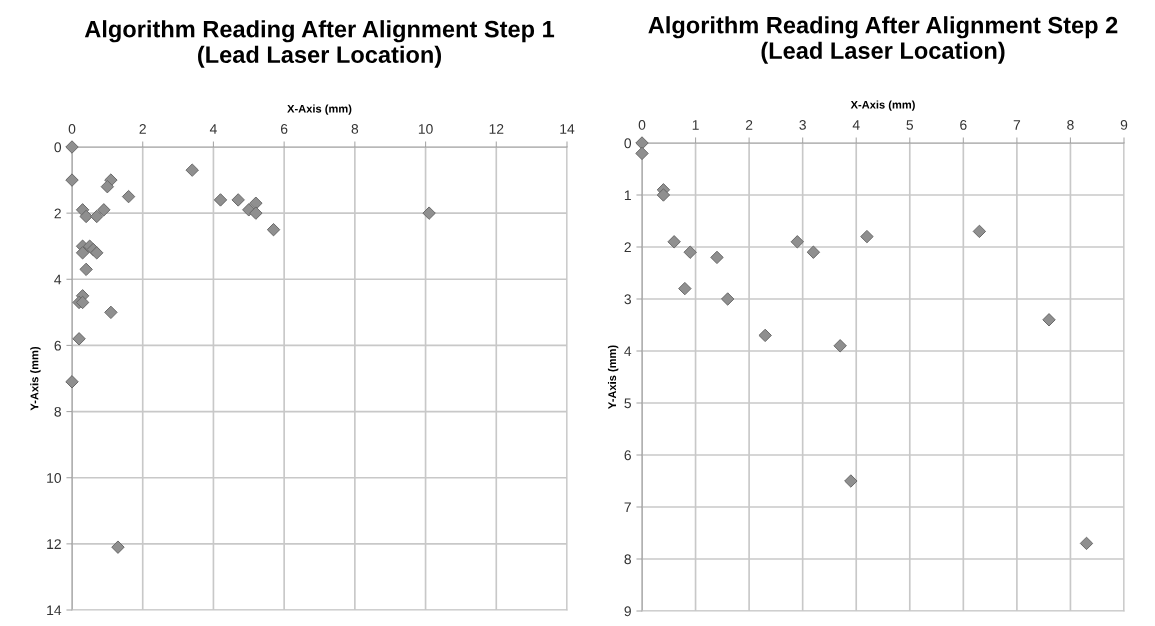 Image resolution: width=1155 pixels, height=626 pixels. I want to click on y-tick-label: 14, so click(54, 610).